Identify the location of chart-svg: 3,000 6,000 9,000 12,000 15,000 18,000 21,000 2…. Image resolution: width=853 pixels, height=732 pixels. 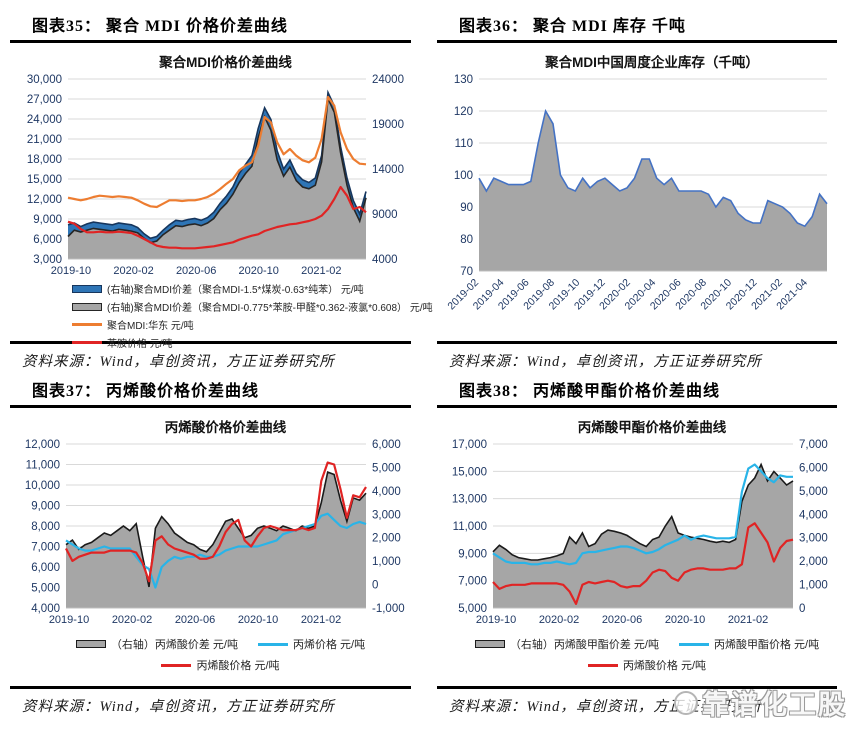
(215, 175).